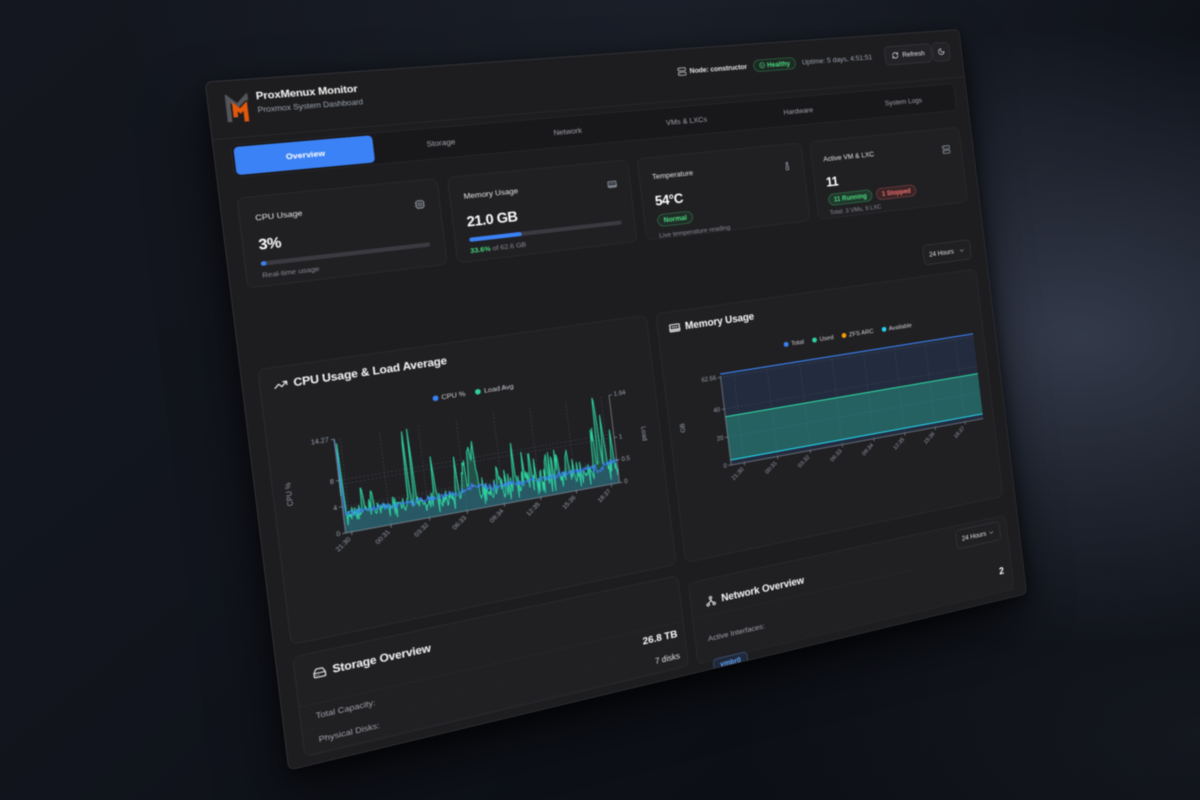 The width and height of the screenshot is (1200, 800). I want to click on svg-text: 8, so click(331, 481).